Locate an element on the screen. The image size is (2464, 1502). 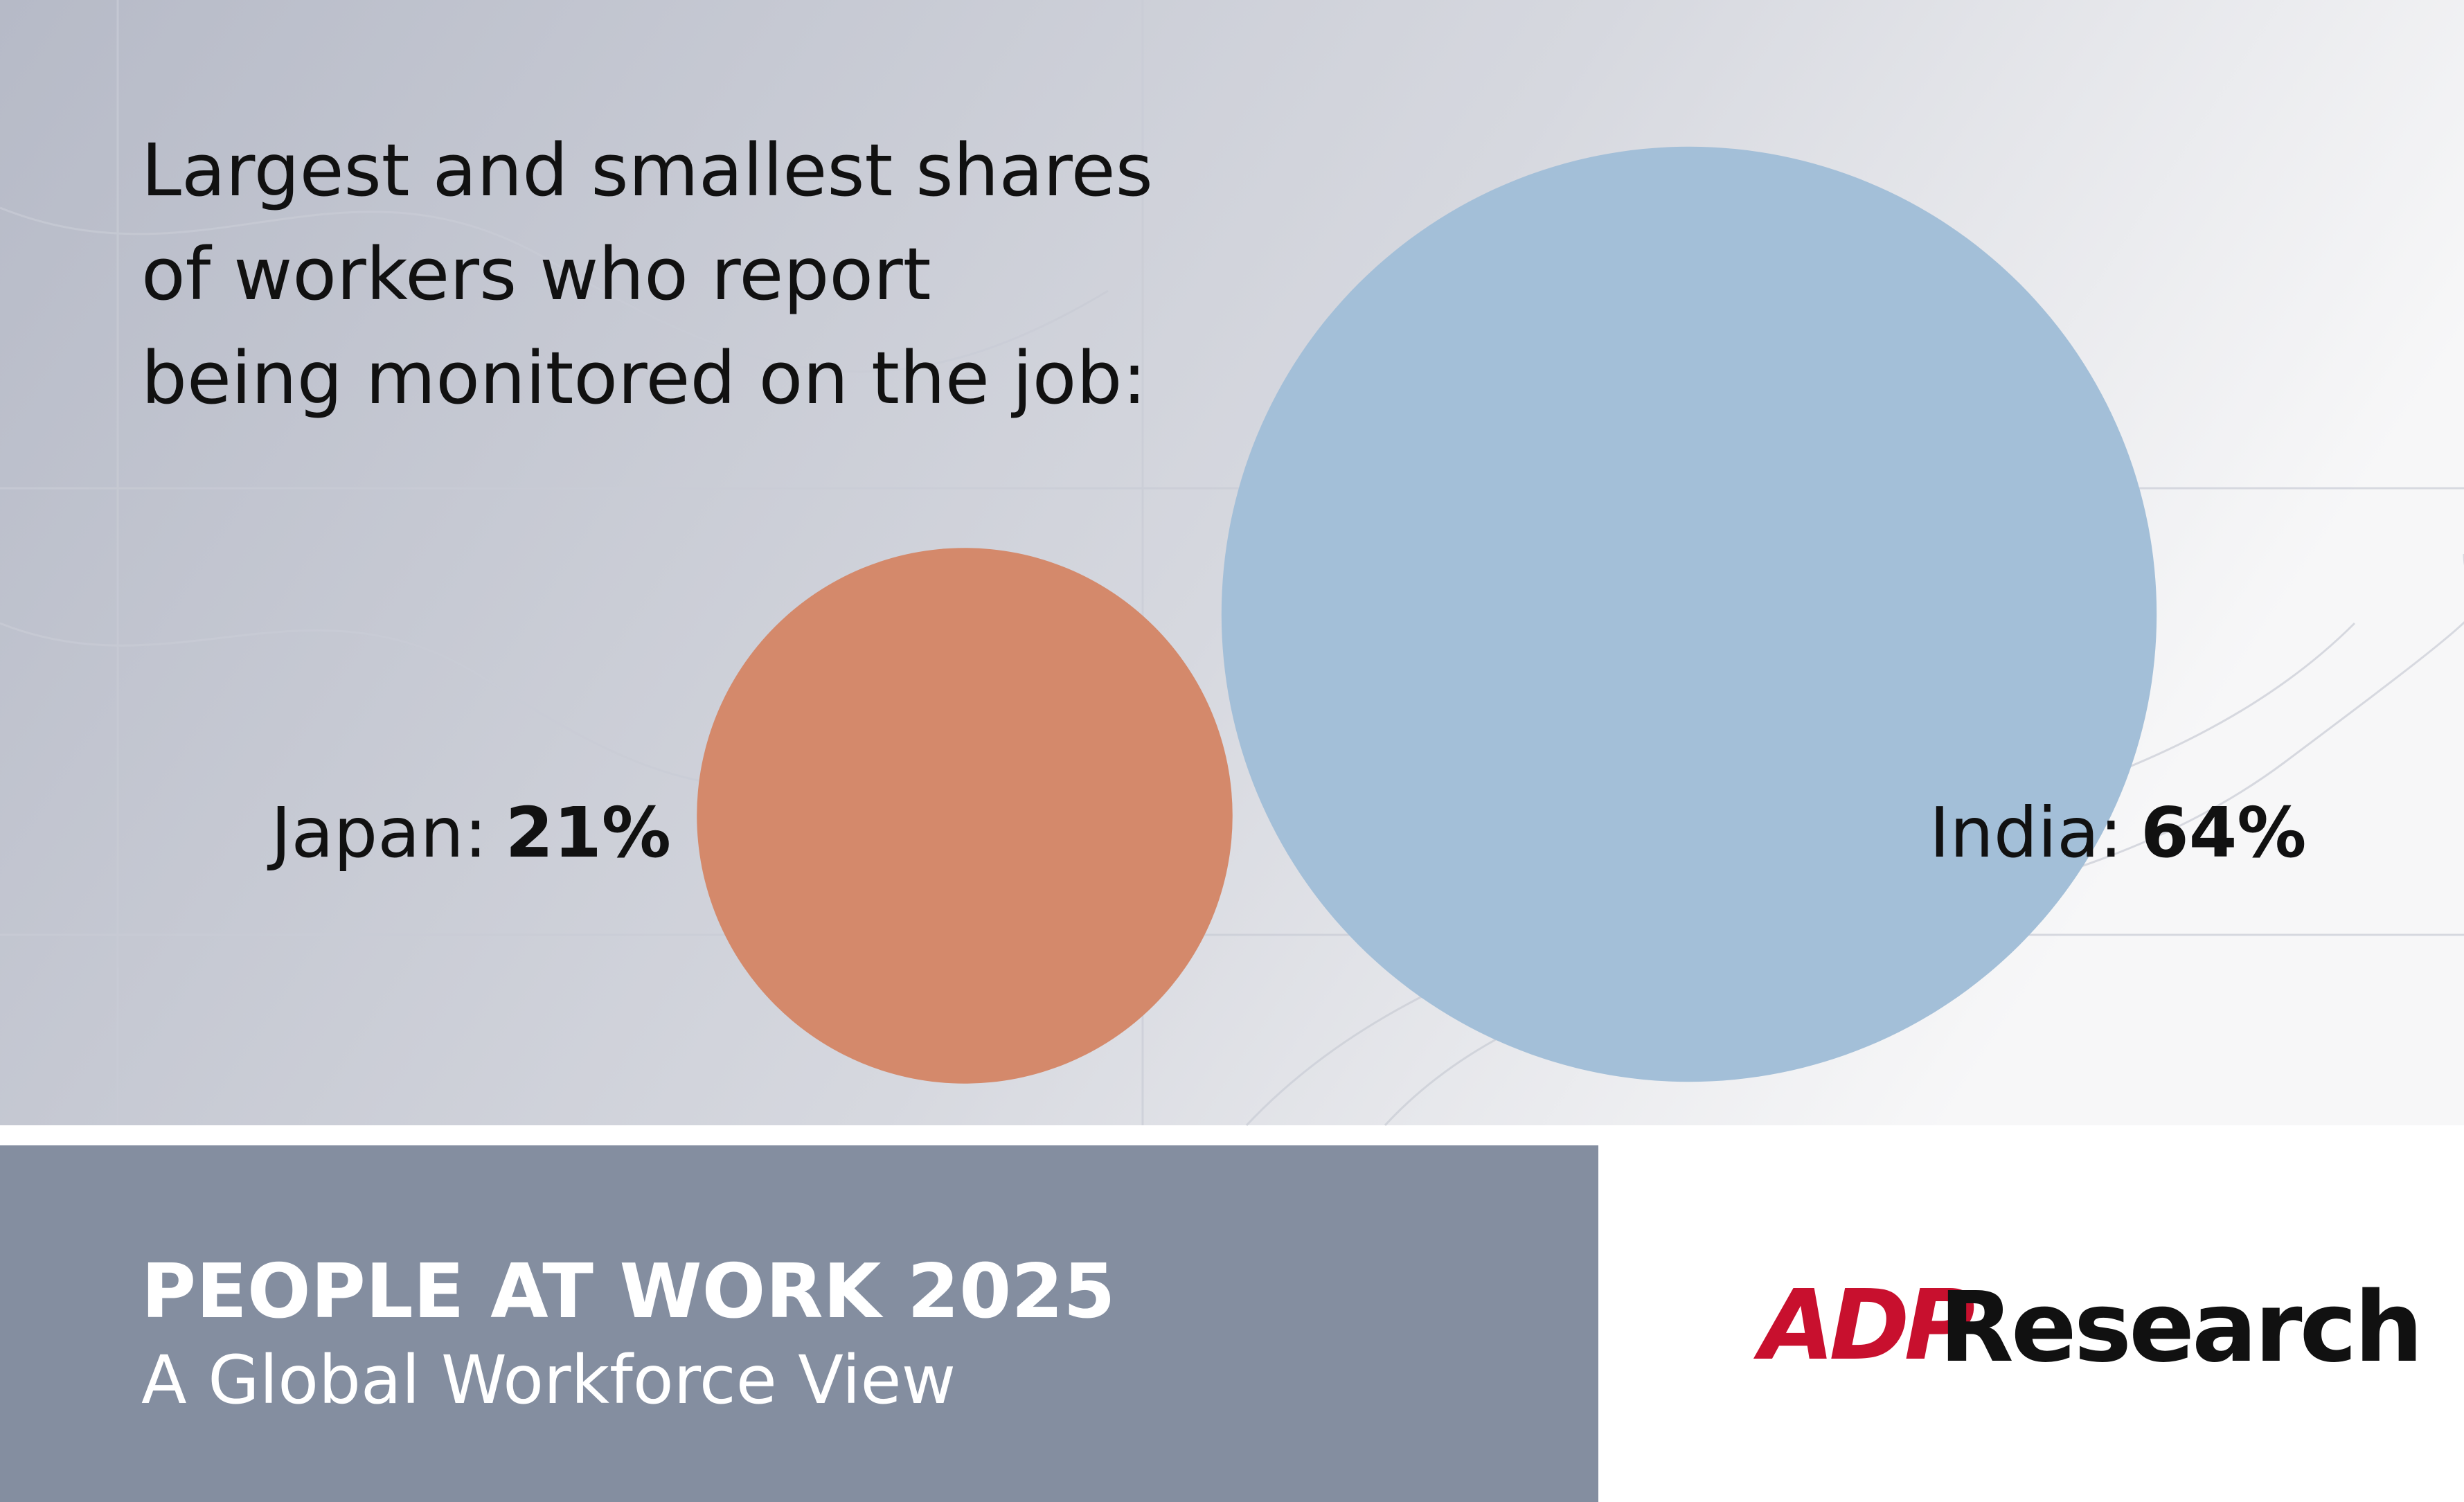
value-label: 64% is located at coordinates (2223, 832).